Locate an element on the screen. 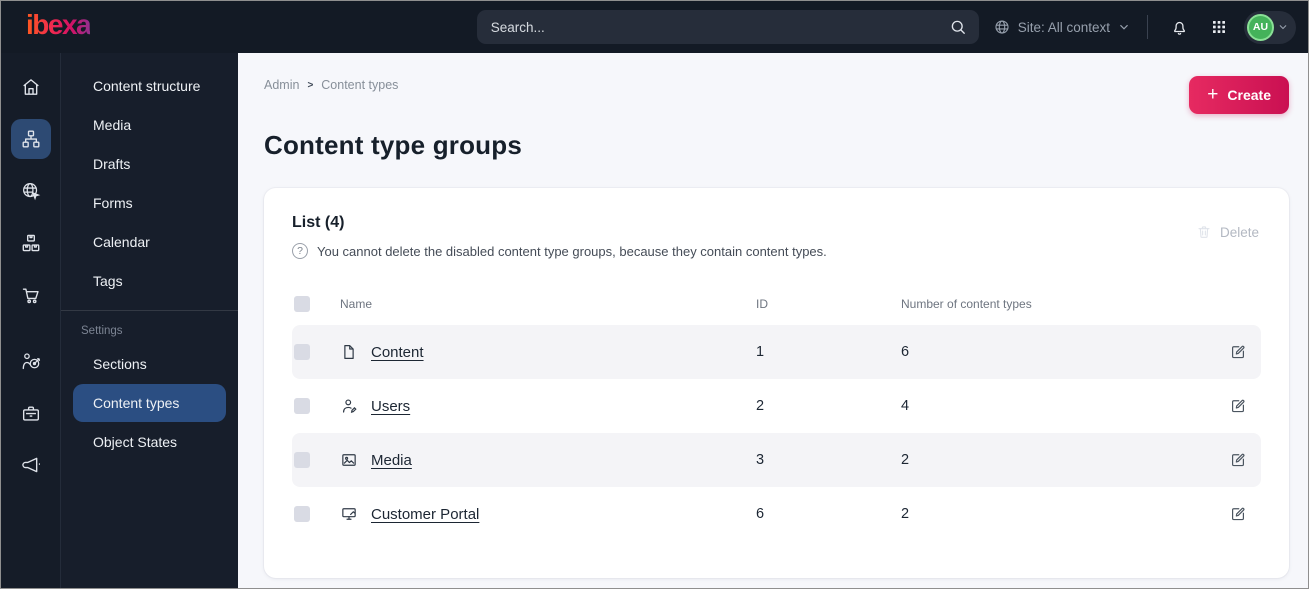 This screenshot has width=1309, height=589. id-cell: 1 is located at coordinates (760, 352).